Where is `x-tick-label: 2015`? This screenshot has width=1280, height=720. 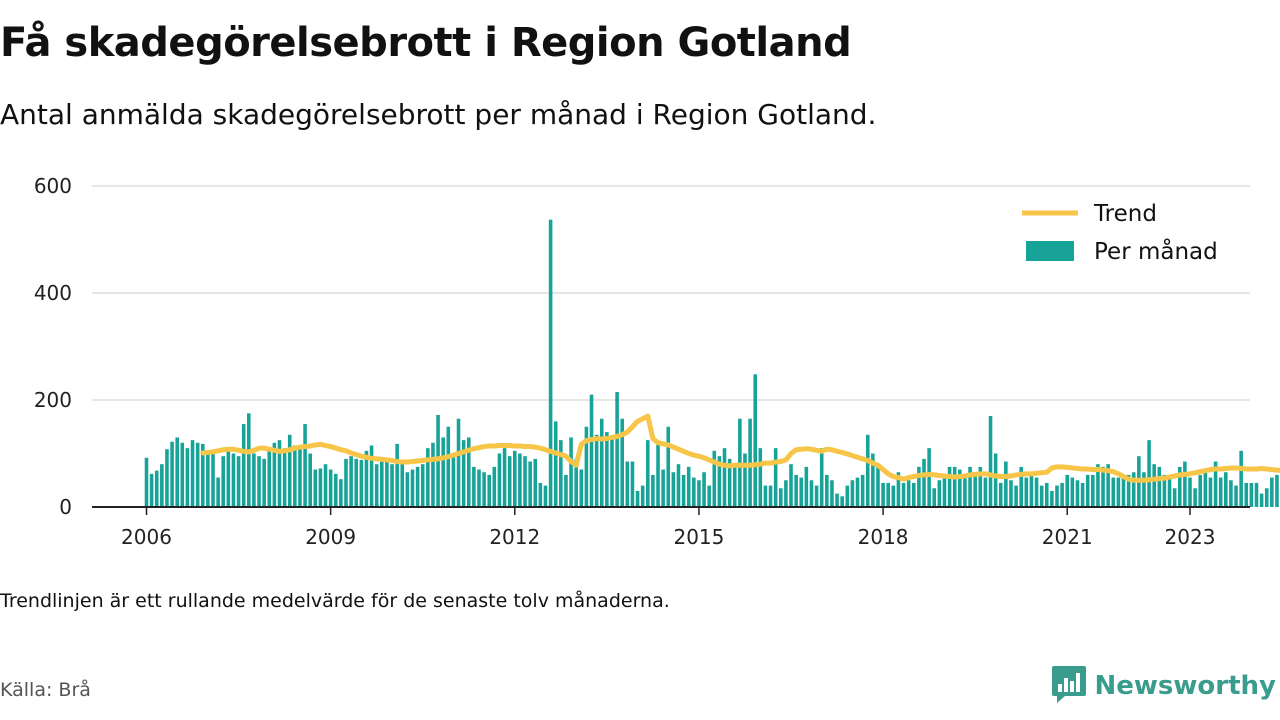
x-tick-label: 2015 is located at coordinates (698, 537).